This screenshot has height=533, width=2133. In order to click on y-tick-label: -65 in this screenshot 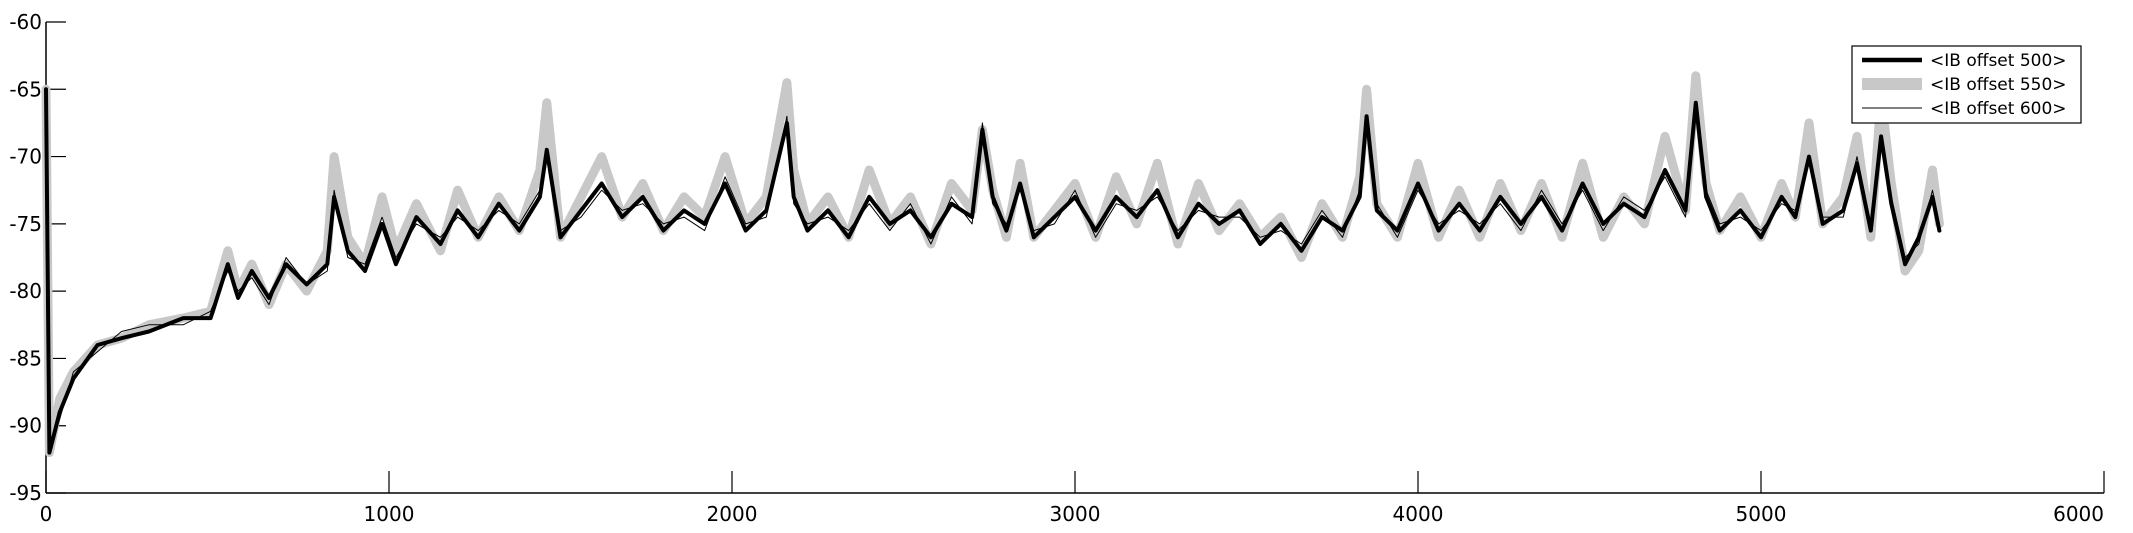, I will do `click(25, 89)`.